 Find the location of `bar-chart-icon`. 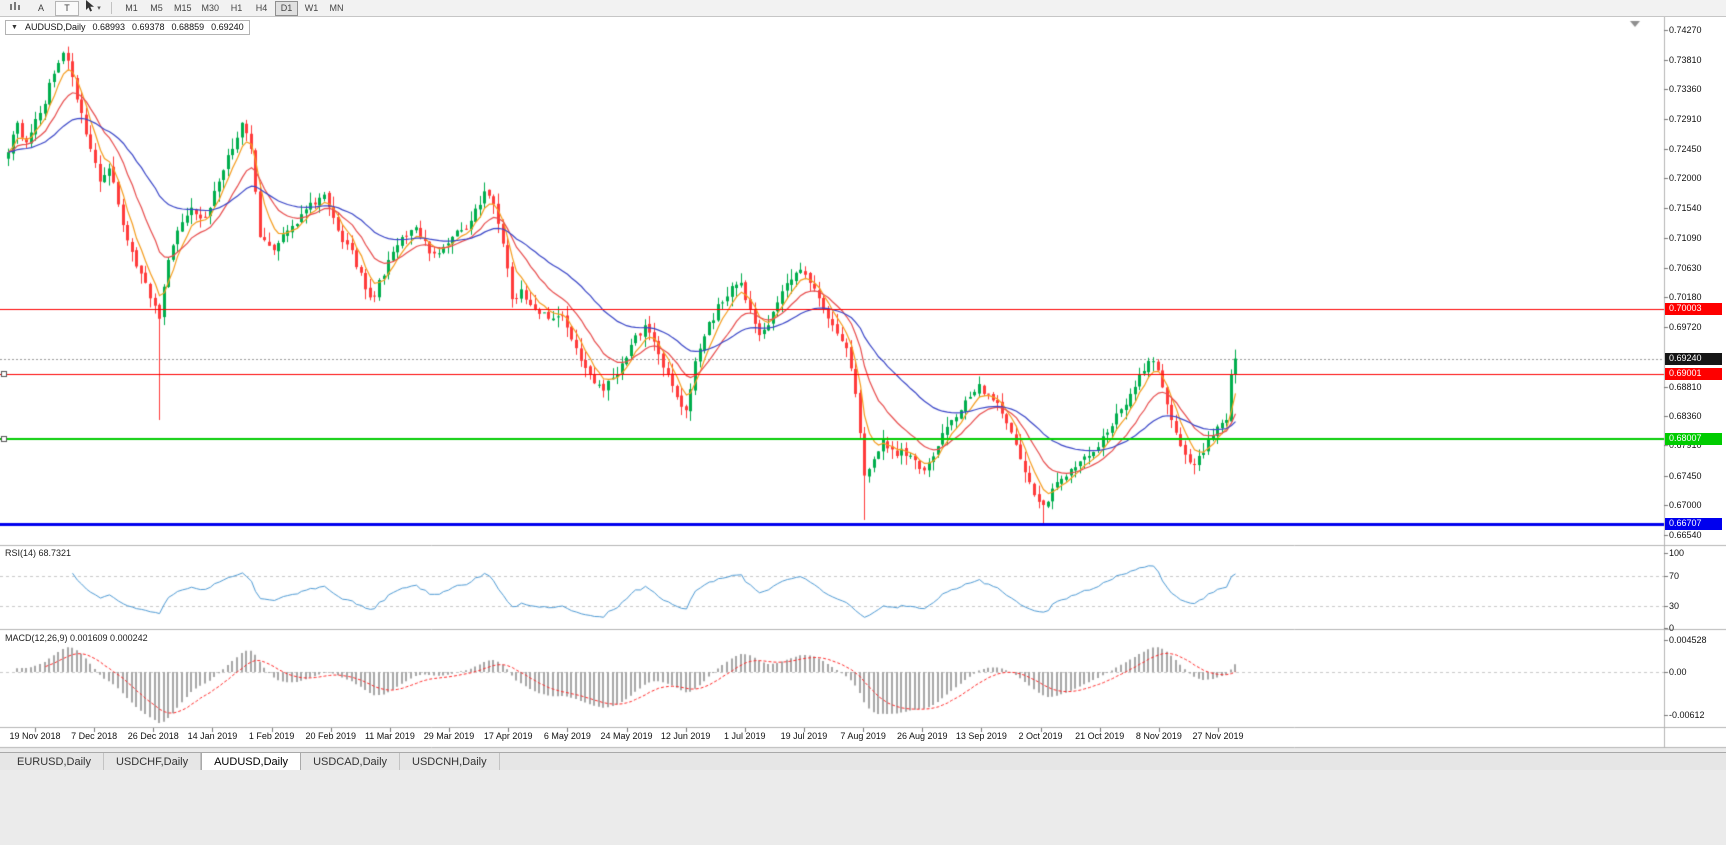

bar-chart-icon is located at coordinates (15, 8).